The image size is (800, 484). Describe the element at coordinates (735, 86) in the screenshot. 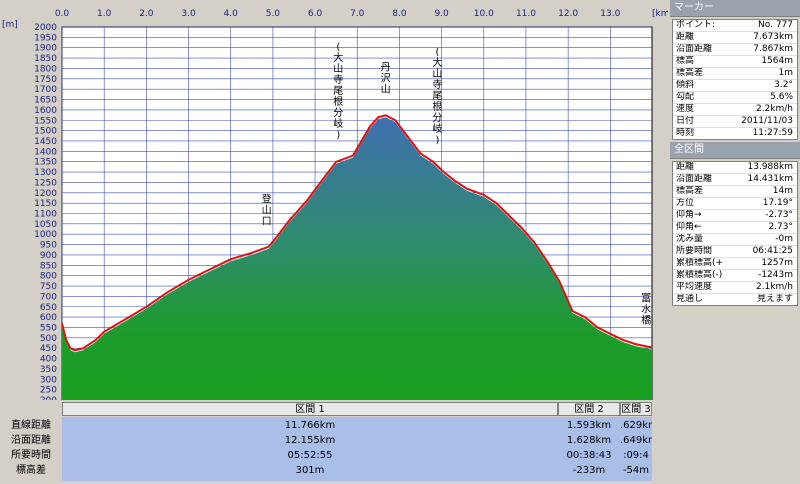

I see `marker-info-row: 傾斜 3.2°` at that location.